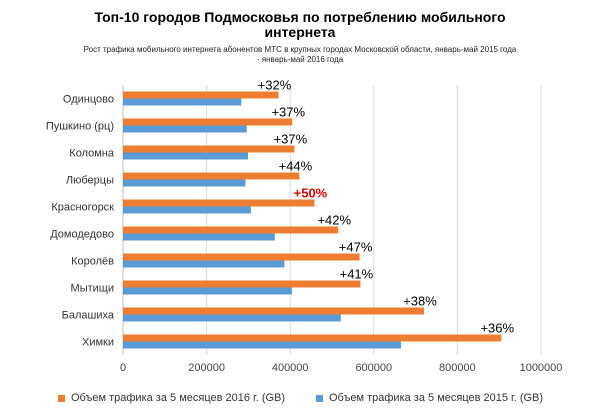 The image size is (600, 420). Describe the element at coordinates (457, 368) in the screenshot. I see `x-tick-label: 800000` at that location.